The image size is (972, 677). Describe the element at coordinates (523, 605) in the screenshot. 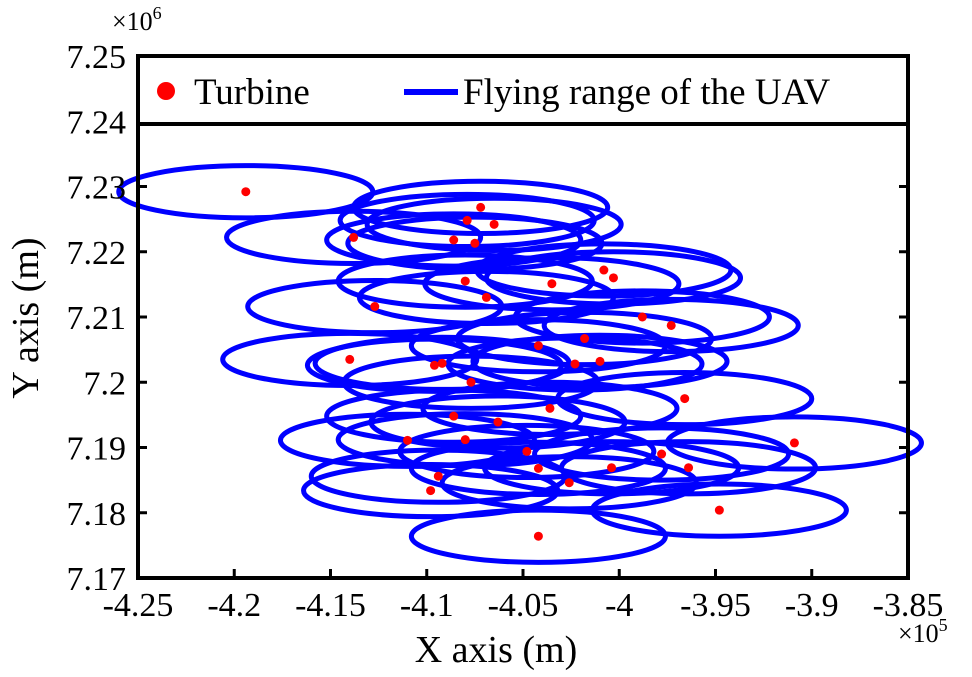

I see `x-tick-label: -4.05` at that location.